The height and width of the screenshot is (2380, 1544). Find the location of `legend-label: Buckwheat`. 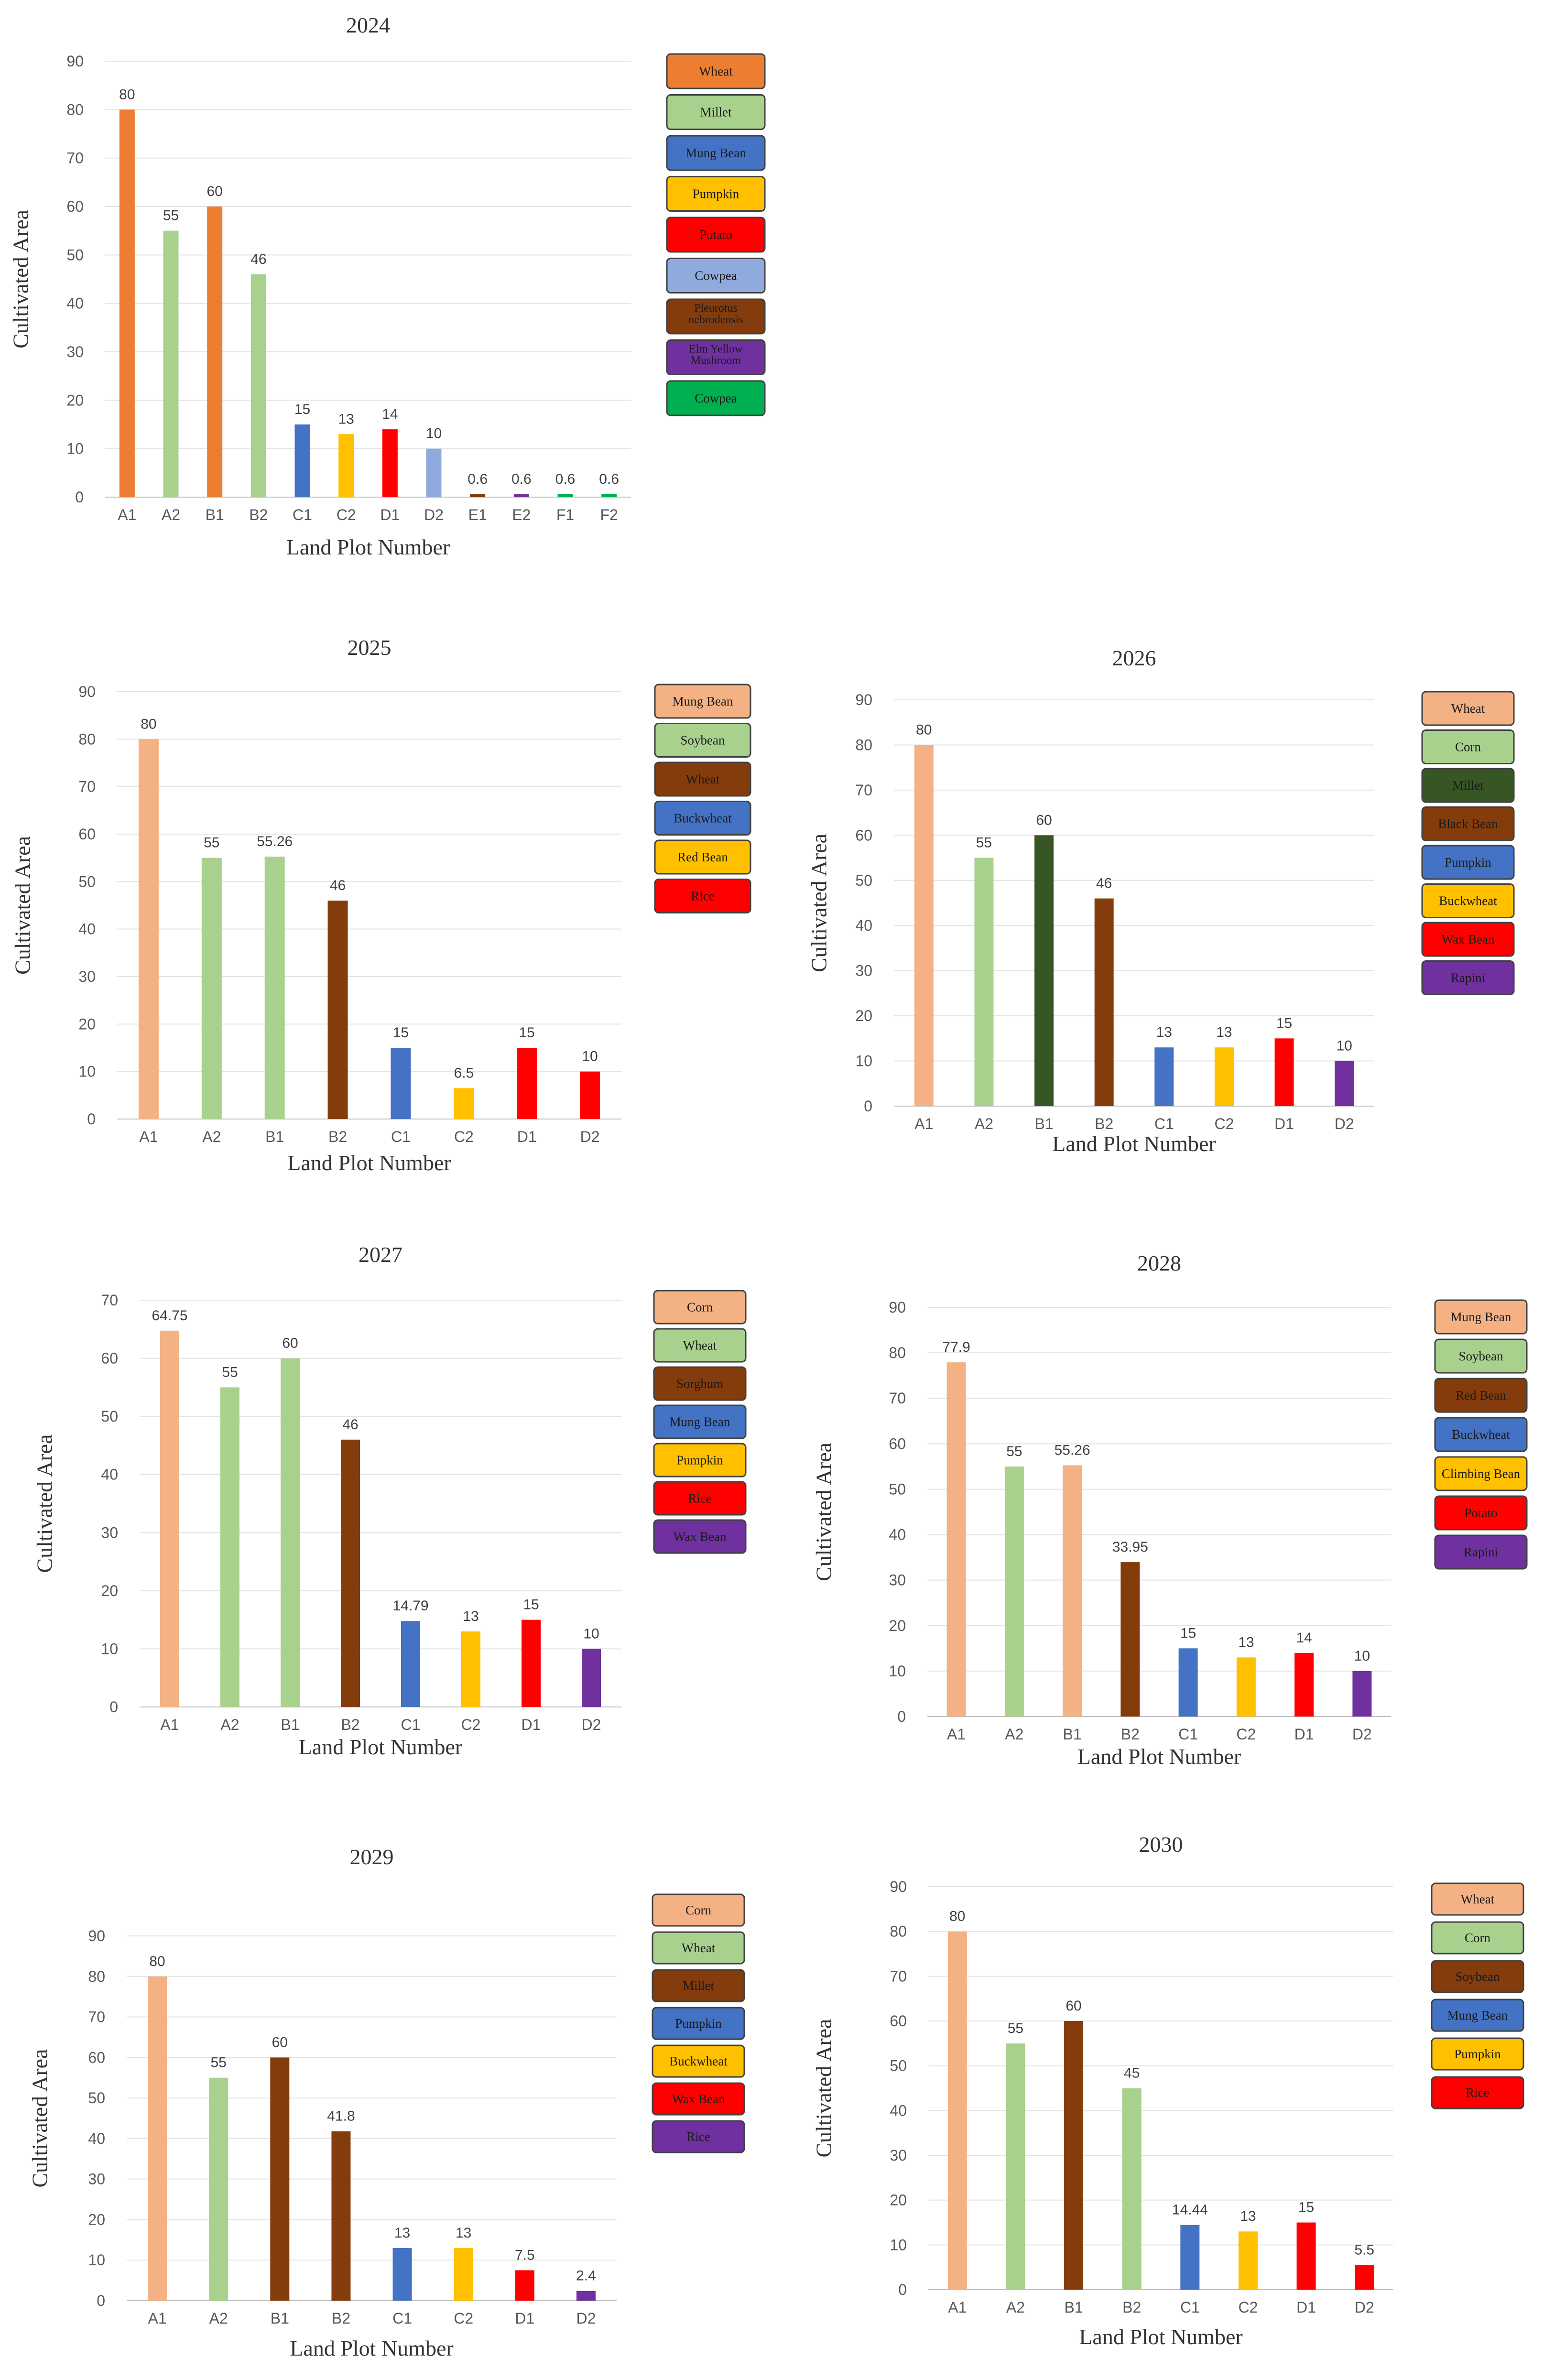

legend-label: Buckwheat is located at coordinates (1481, 1435).